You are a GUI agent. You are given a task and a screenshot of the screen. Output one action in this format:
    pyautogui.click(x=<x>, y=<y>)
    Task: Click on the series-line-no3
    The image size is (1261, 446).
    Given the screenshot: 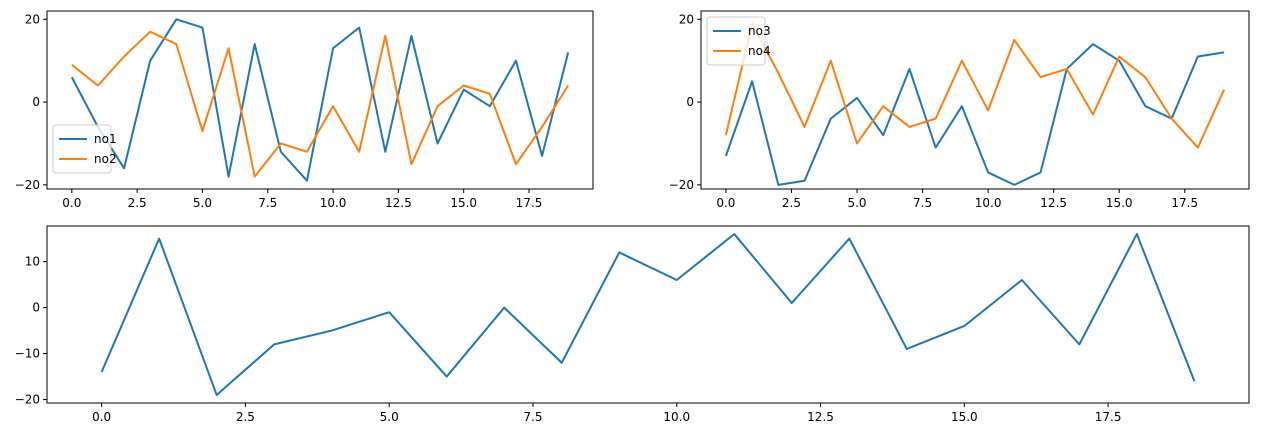 What is the action you would take?
    pyautogui.click(x=974, y=114)
    